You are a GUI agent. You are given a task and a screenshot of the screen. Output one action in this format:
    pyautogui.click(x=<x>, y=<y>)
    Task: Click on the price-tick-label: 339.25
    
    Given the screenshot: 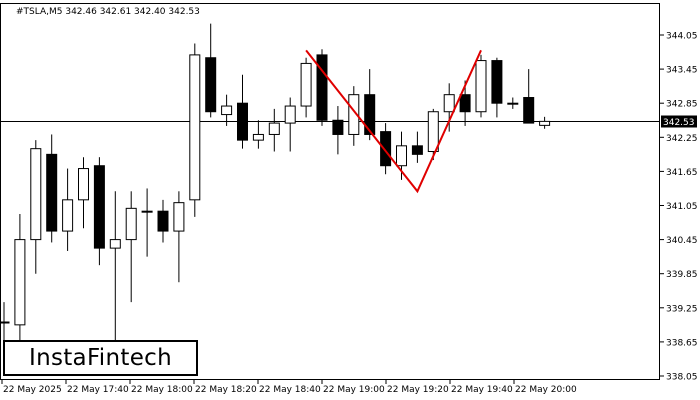 What is the action you would take?
    pyautogui.click(x=682, y=309)
    